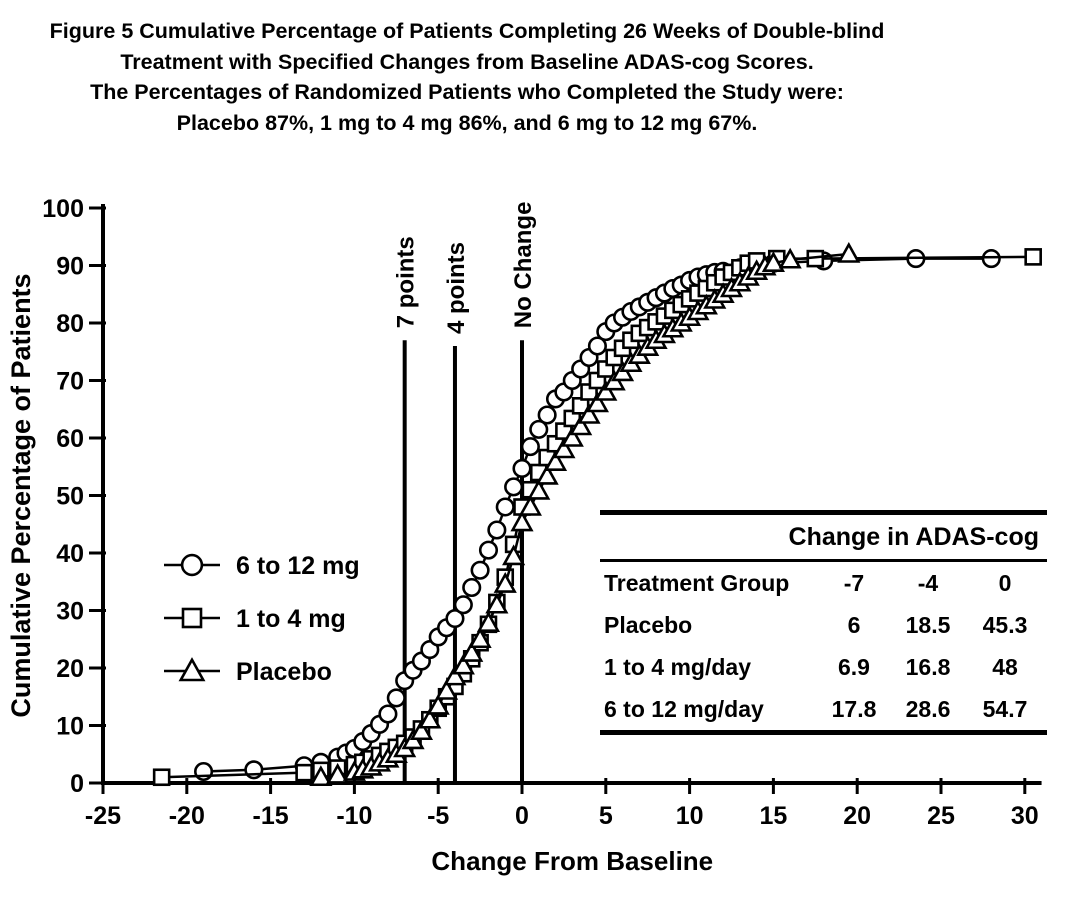 The width and height of the screenshot is (1076, 922). What do you see at coordinates (298, 566) in the screenshot?
I see `legend-label: 6 to 12 mg` at bounding box center [298, 566].